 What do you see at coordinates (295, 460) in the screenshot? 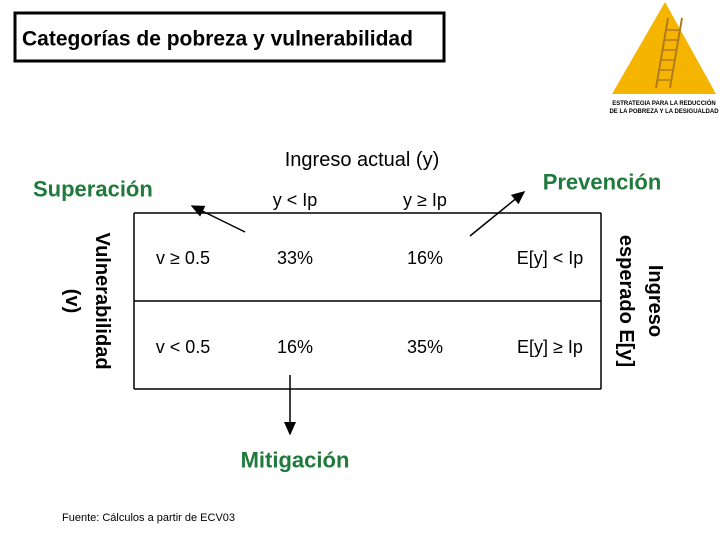
I see `mitigacion-label: Mitigación` at bounding box center [295, 460].